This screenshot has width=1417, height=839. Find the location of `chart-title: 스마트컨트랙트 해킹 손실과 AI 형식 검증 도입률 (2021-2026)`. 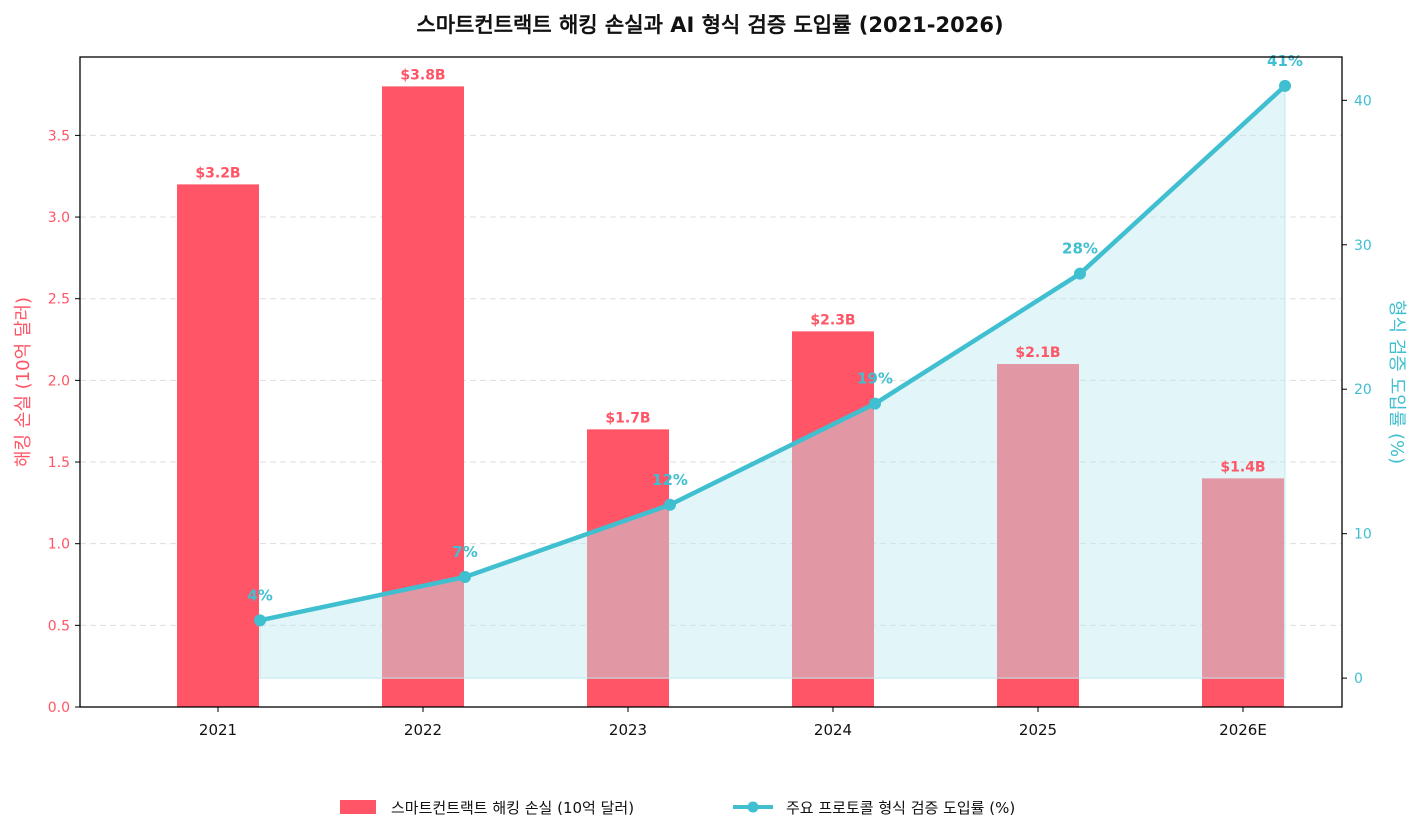

chart-title: 스마트컨트랙트 해킹 손실과 AI 형식 검증 도입률 (2021-2026) is located at coordinates (709, 25).